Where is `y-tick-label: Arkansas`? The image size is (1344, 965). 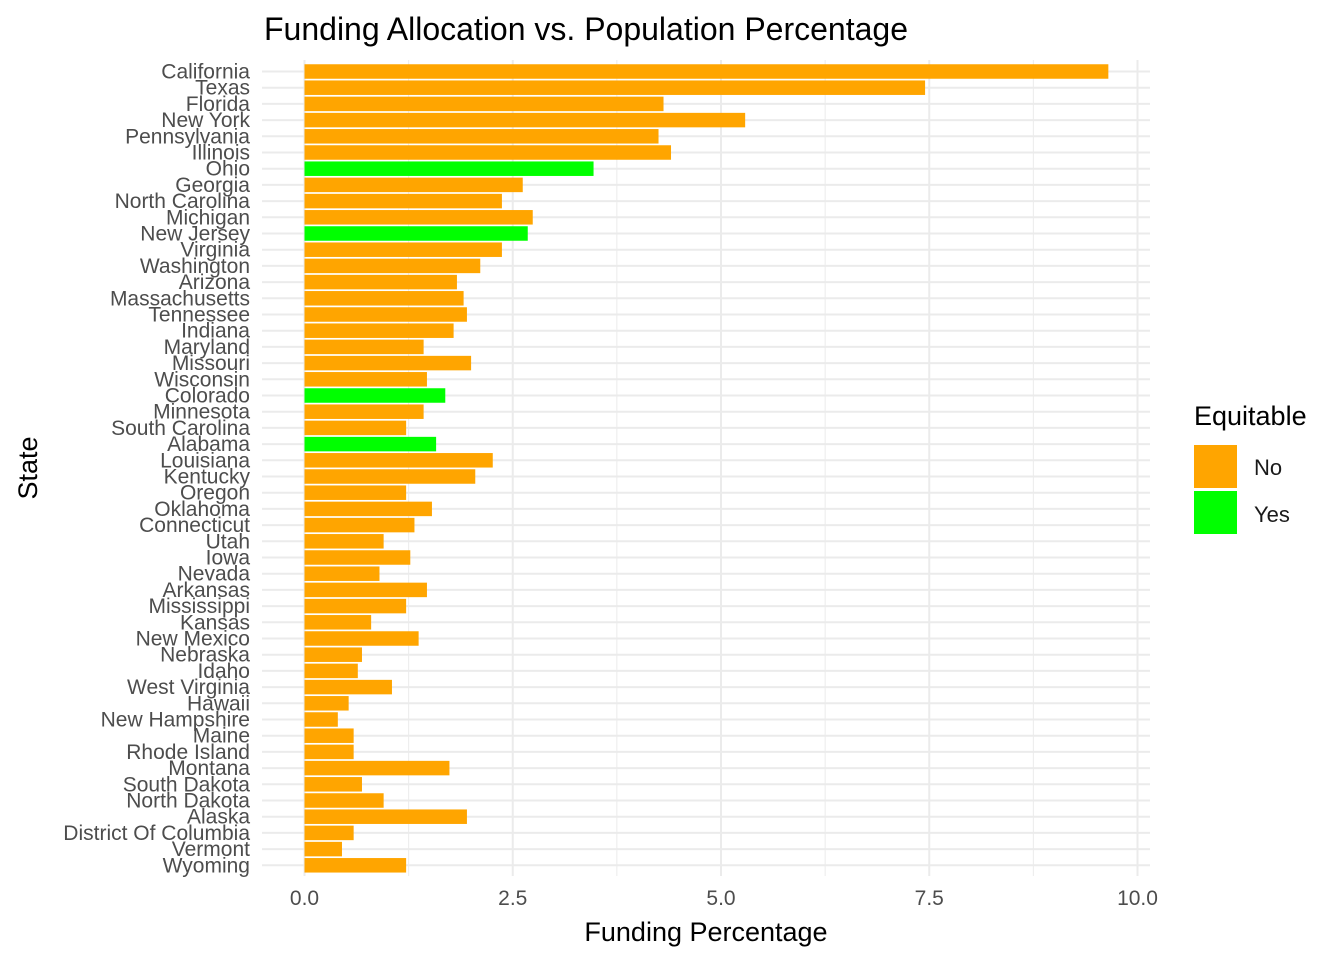 y-tick-label: Arkansas is located at coordinates (206, 590).